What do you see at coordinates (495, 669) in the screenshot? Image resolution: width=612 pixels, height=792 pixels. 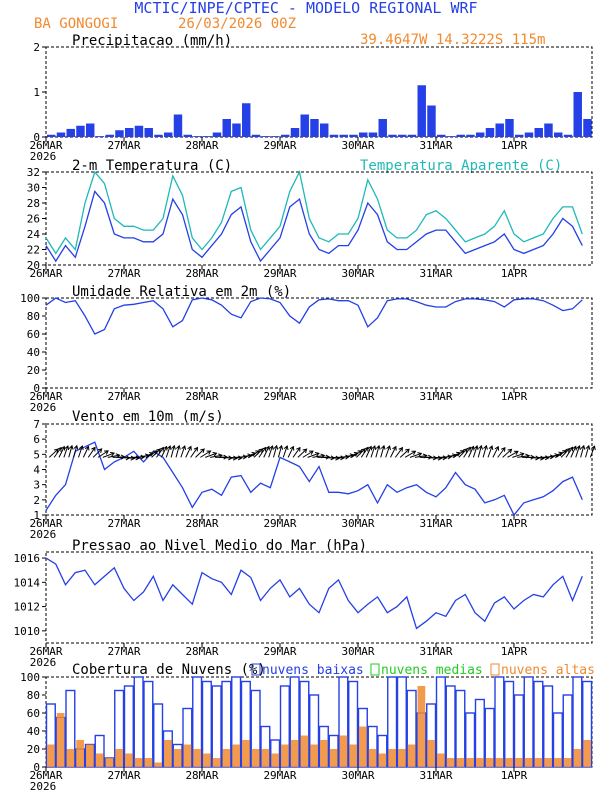 I see `legend-swatch-altas` at bounding box center [495, 669].